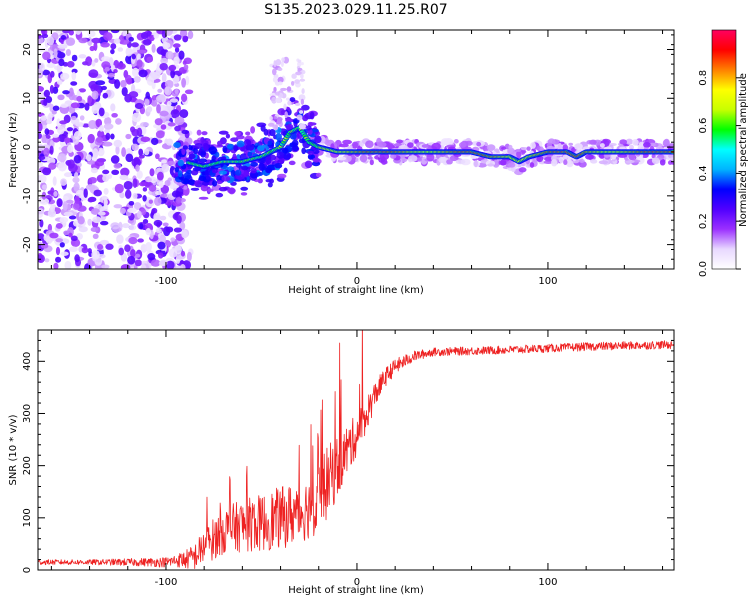 The image size is (750, 600). Describe the element at coordinates (547, 582) in the screenshot. I see `tick-label: 100` at that location.